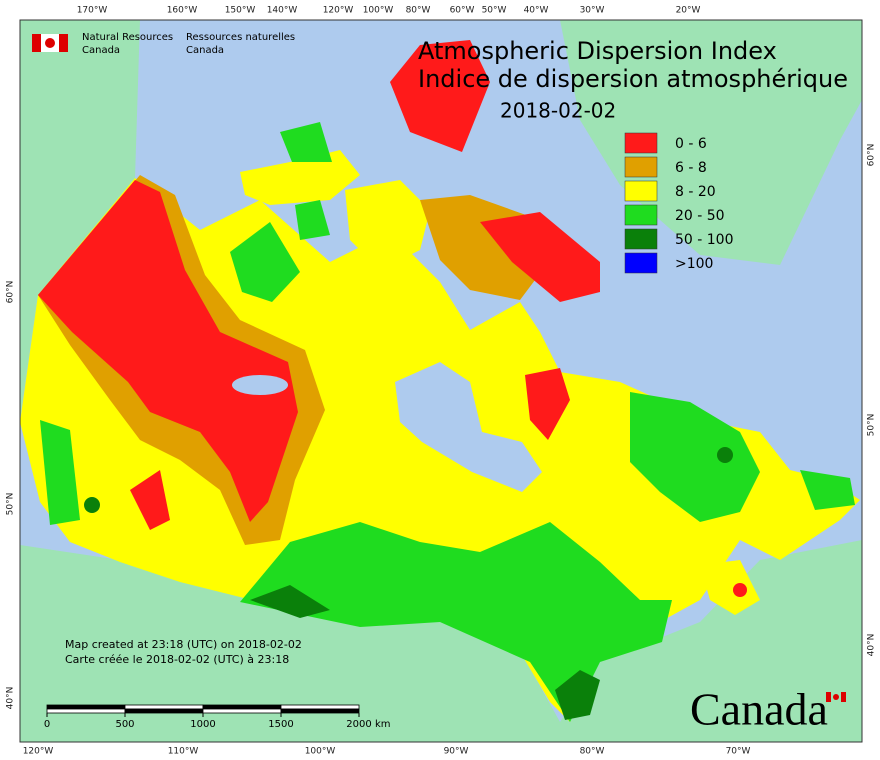  I want to click on longitude-label: 160°W, so click(182, 11).